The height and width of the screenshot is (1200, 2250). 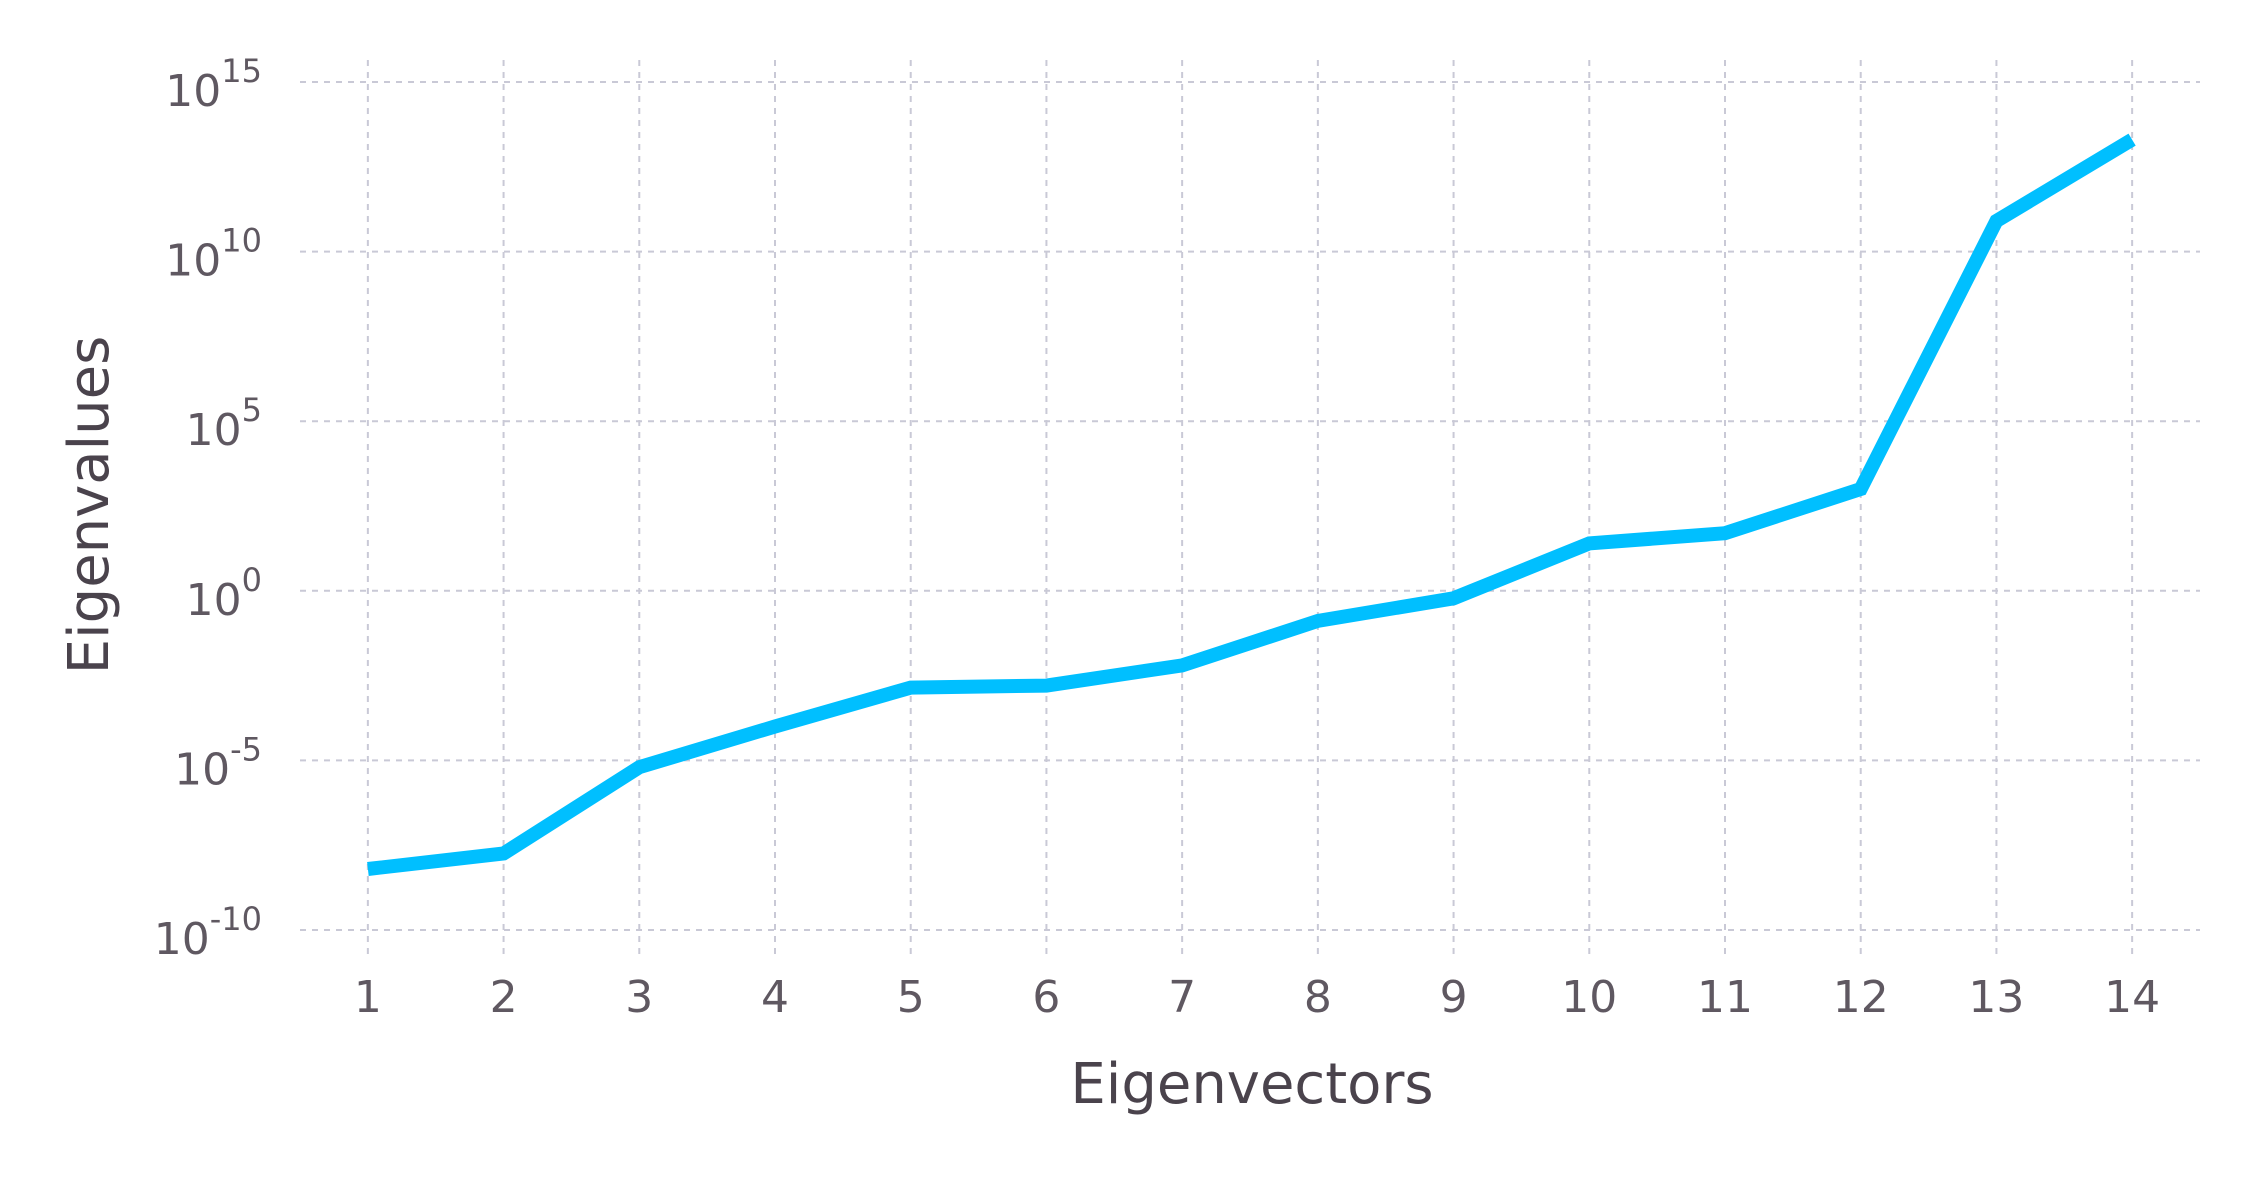 I want to click on x-tick-label: 2, so click(x=504, y=997).